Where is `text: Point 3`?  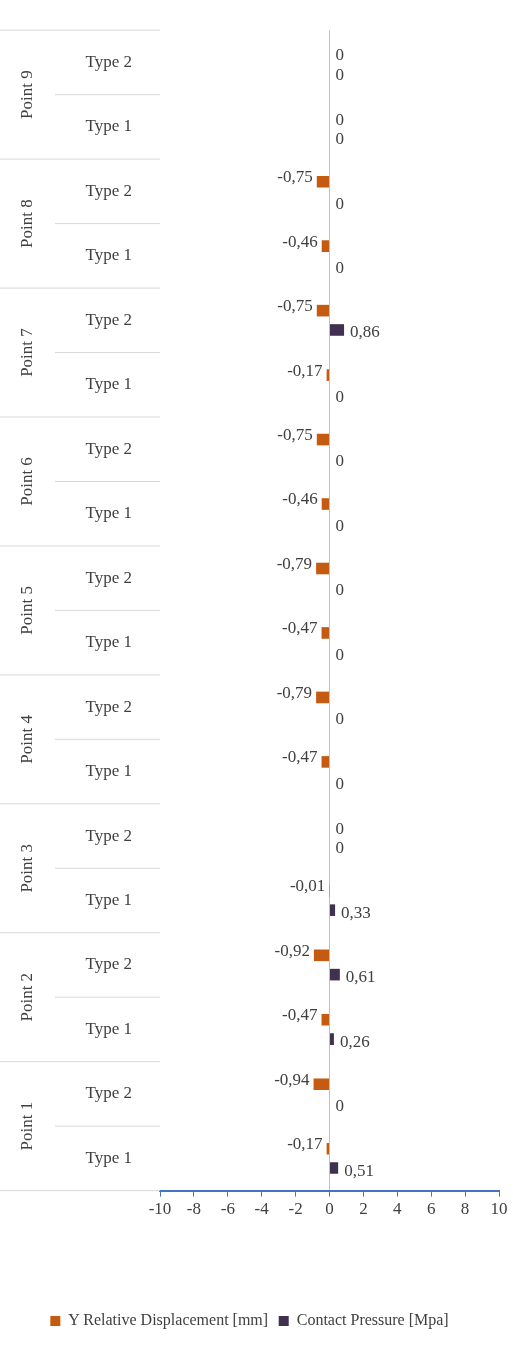
text: Point 3 is located at coordinates (27, 868).